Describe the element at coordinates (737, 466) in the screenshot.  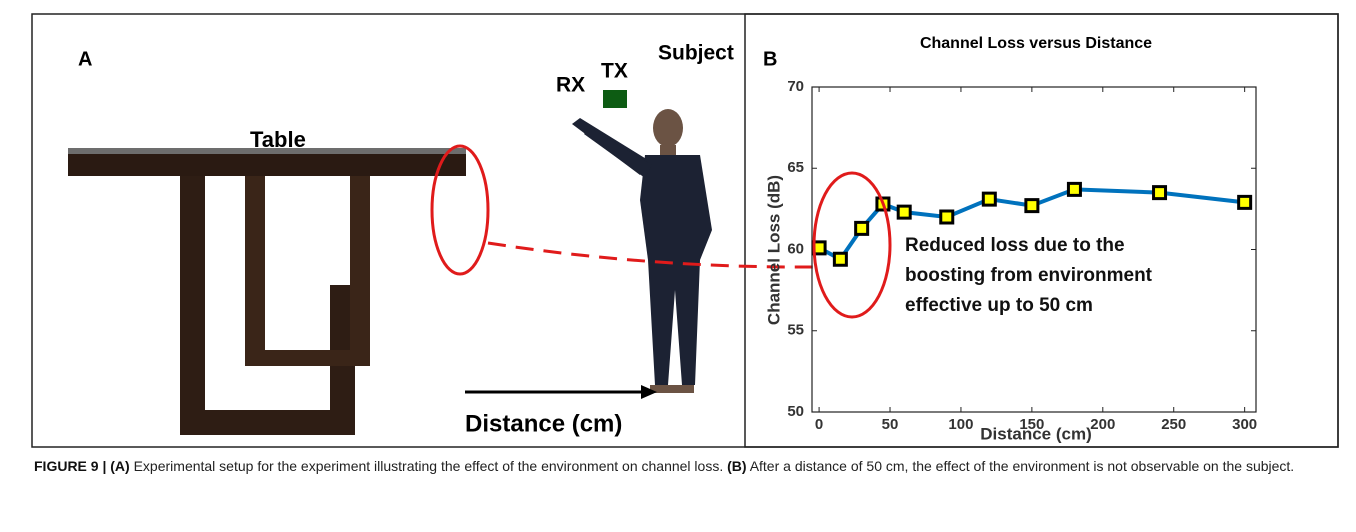
I see `caption-part: (B)` at that location.